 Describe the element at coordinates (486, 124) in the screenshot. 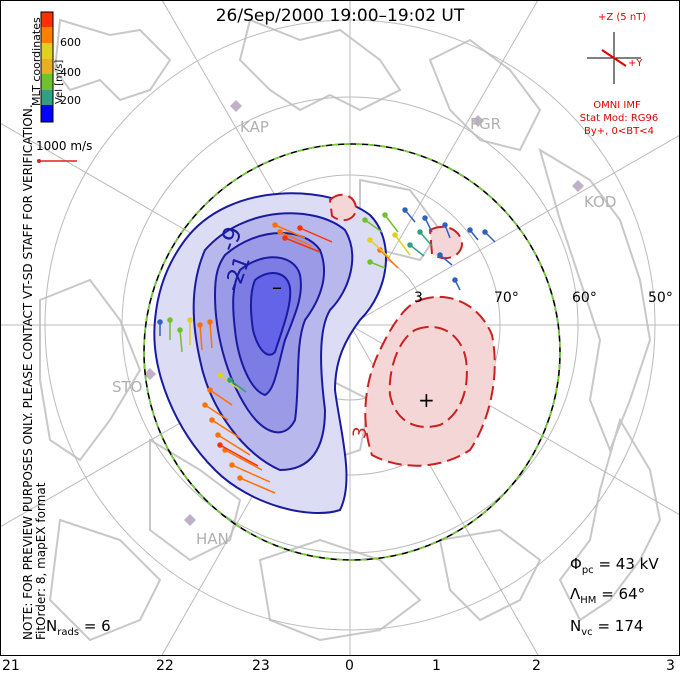

I see `station-label: PGR` at that location.